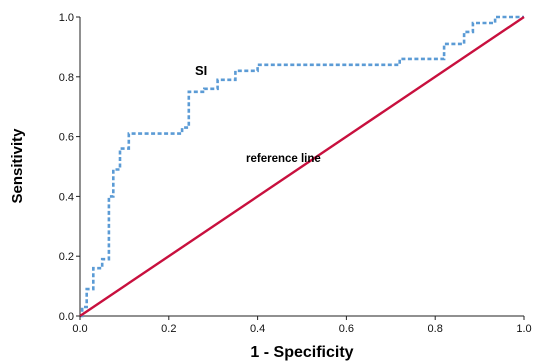  What do you see at coordinates (66, 317) in the screenshot?
I see `y-tick-label: 0.0` at bounding box center [66, 317].